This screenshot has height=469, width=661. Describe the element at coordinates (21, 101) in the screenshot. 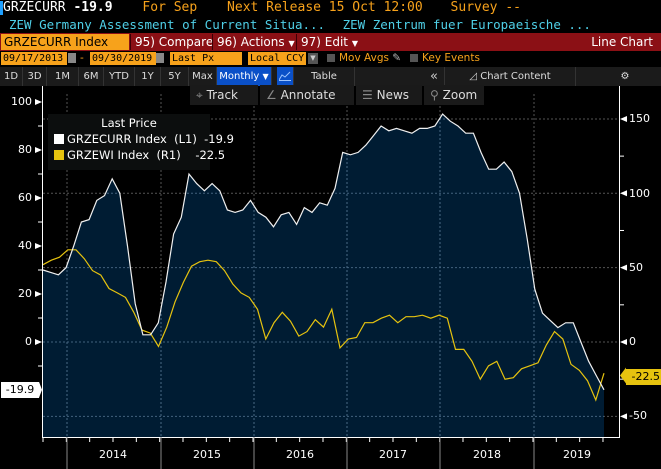

I see `y-left-tick: 100` at that location.